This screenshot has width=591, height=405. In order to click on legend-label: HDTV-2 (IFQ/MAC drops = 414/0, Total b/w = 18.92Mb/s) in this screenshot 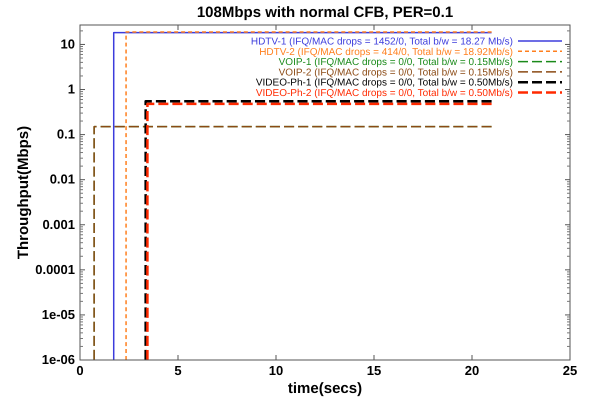, I will do `click(386, 52)`.